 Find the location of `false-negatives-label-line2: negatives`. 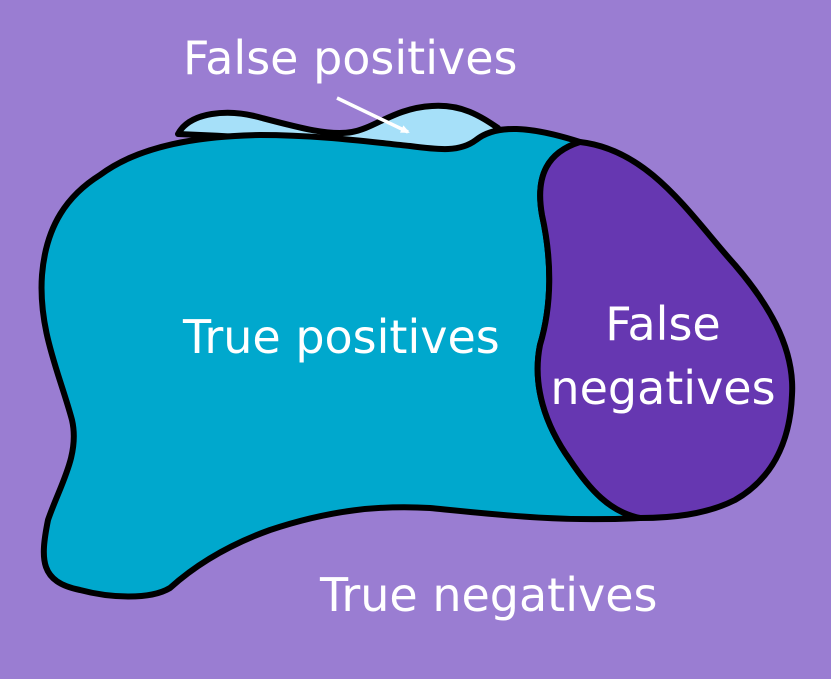

false-negatives-label-line2: negatives is located at coordinates (662, 388).